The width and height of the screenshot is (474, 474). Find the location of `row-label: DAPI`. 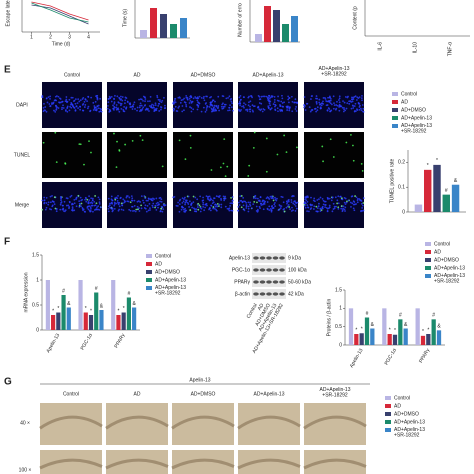

row-label: DAPI is located at coordinates (22, 105).